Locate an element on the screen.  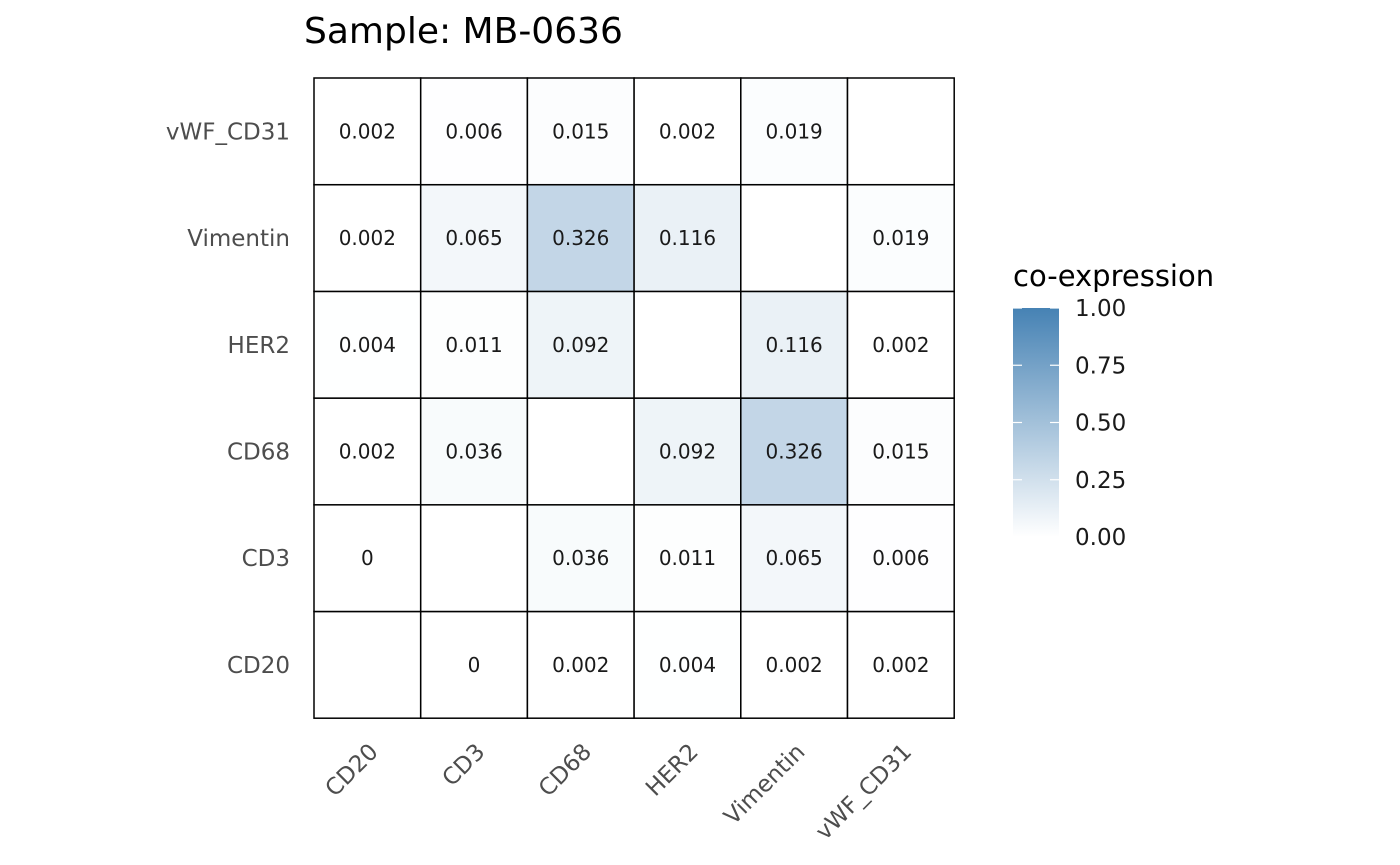
cell-value-label-her2-cd68: 0.092 is located at coordinates (687, 451).